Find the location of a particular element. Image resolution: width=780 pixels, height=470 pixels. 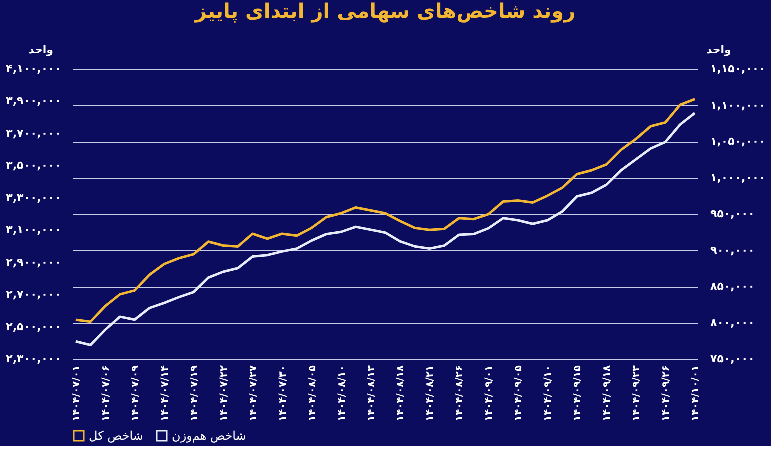

chart-title: روند شاخص‌های سهامی از ابتدای پاییز is located at coordinates (385, 11).